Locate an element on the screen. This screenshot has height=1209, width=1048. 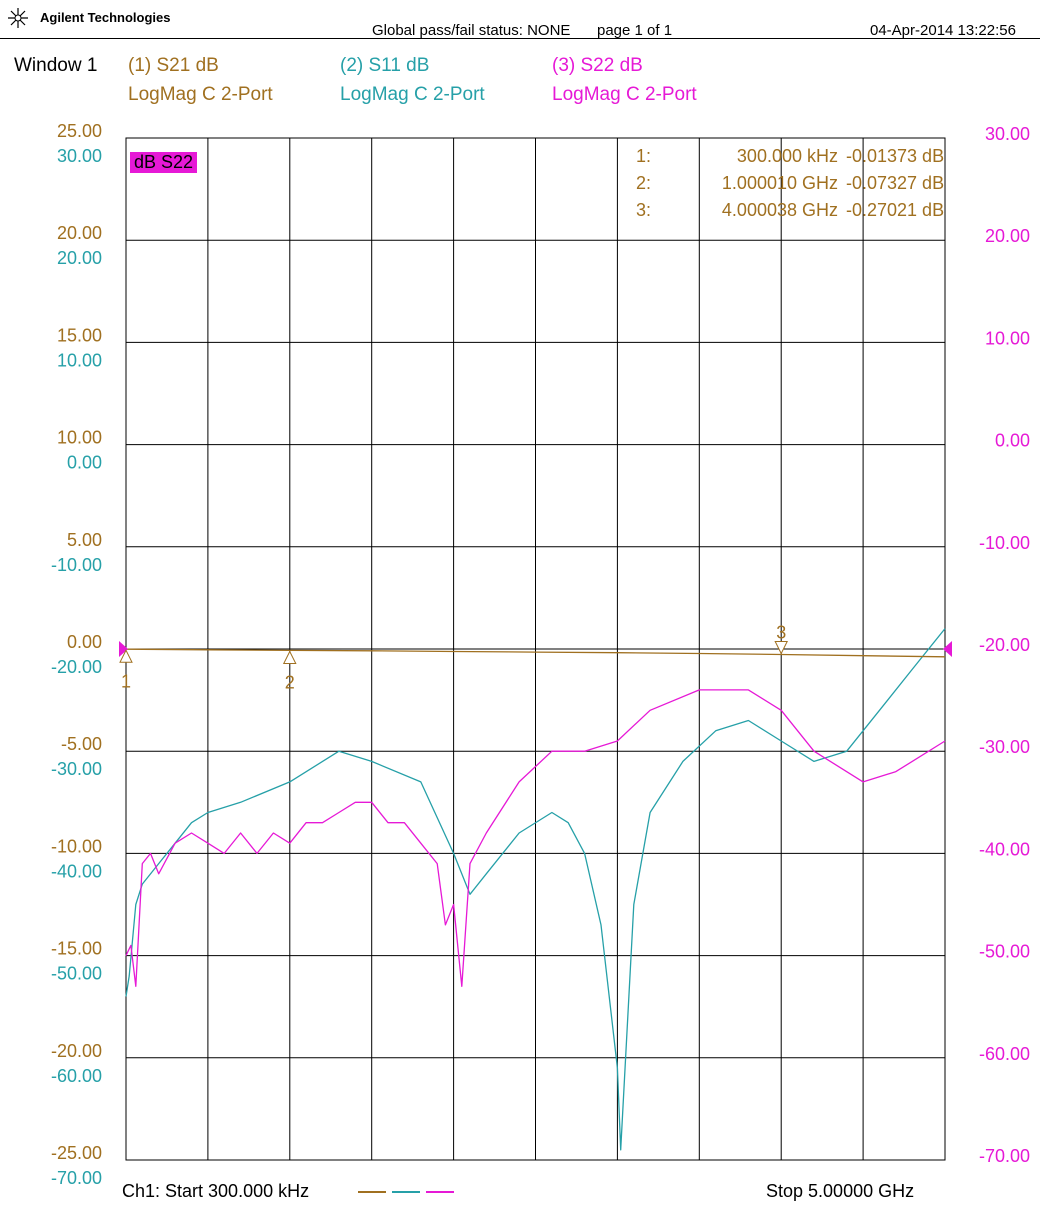
trace-3-format: LogMag C 2-Port is located at coordinates (624, 94).